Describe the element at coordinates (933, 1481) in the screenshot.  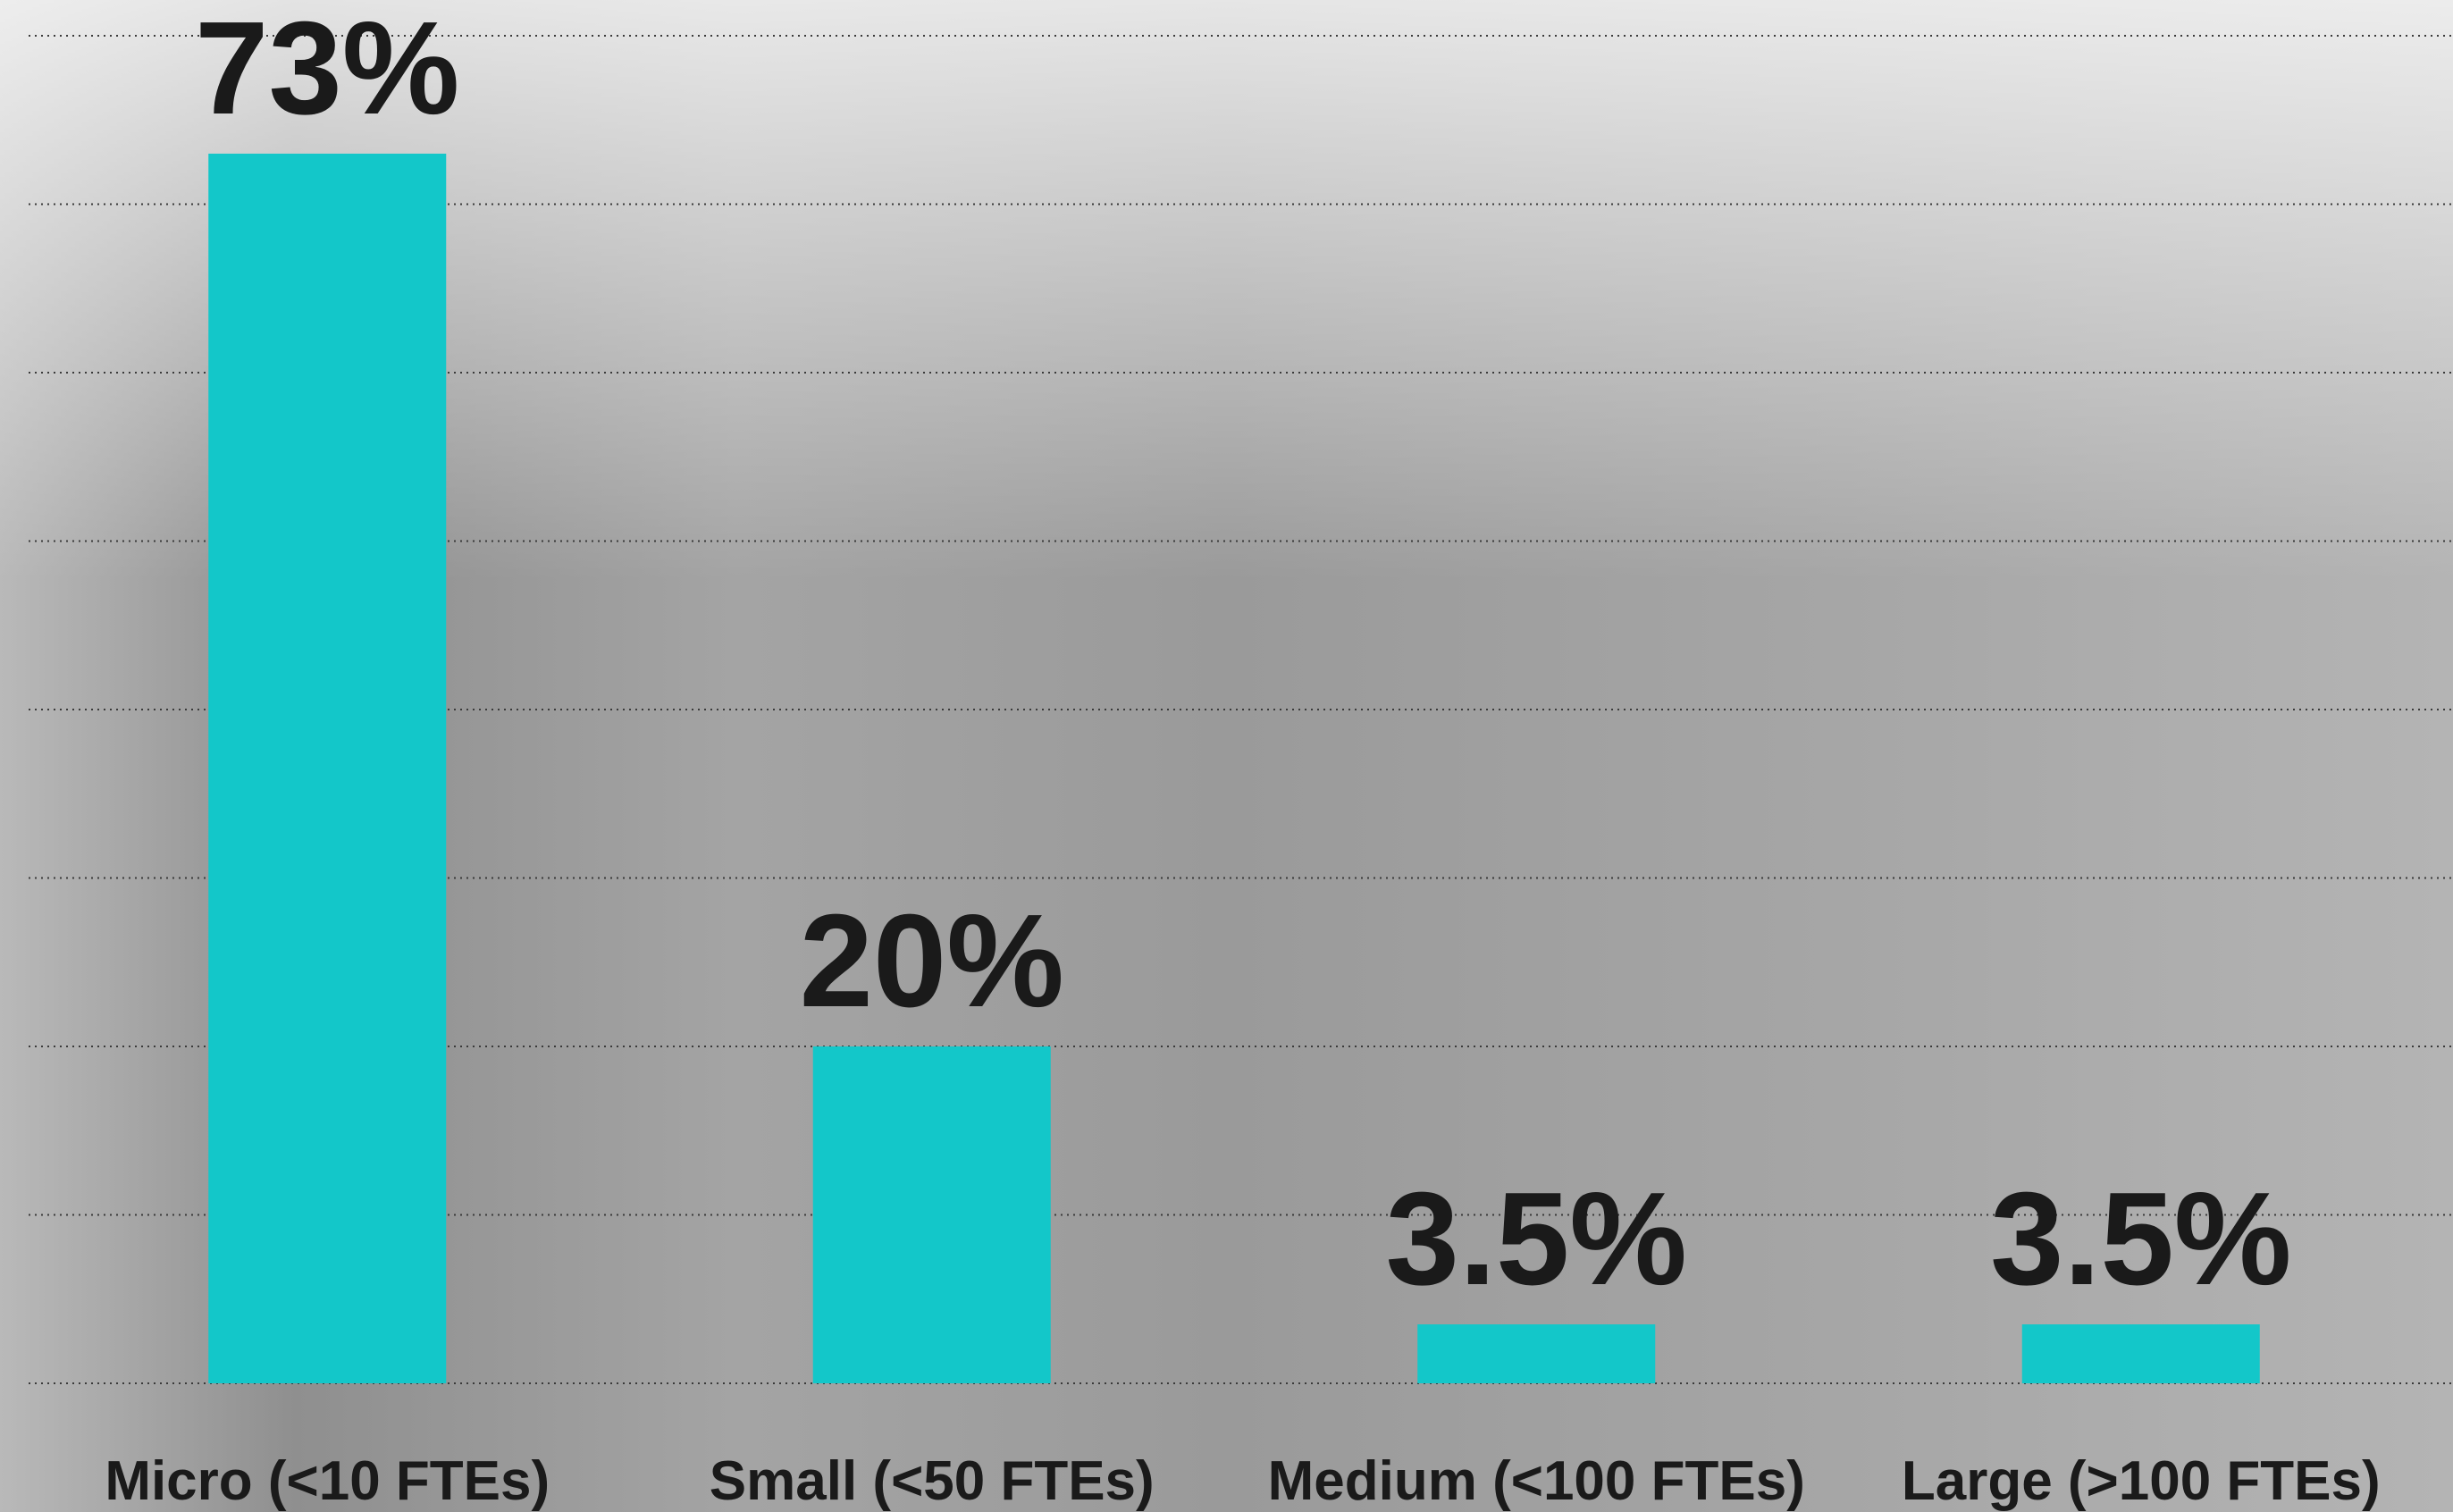
I see `x-tick-label: Small (<50 FTEs)` at that location.